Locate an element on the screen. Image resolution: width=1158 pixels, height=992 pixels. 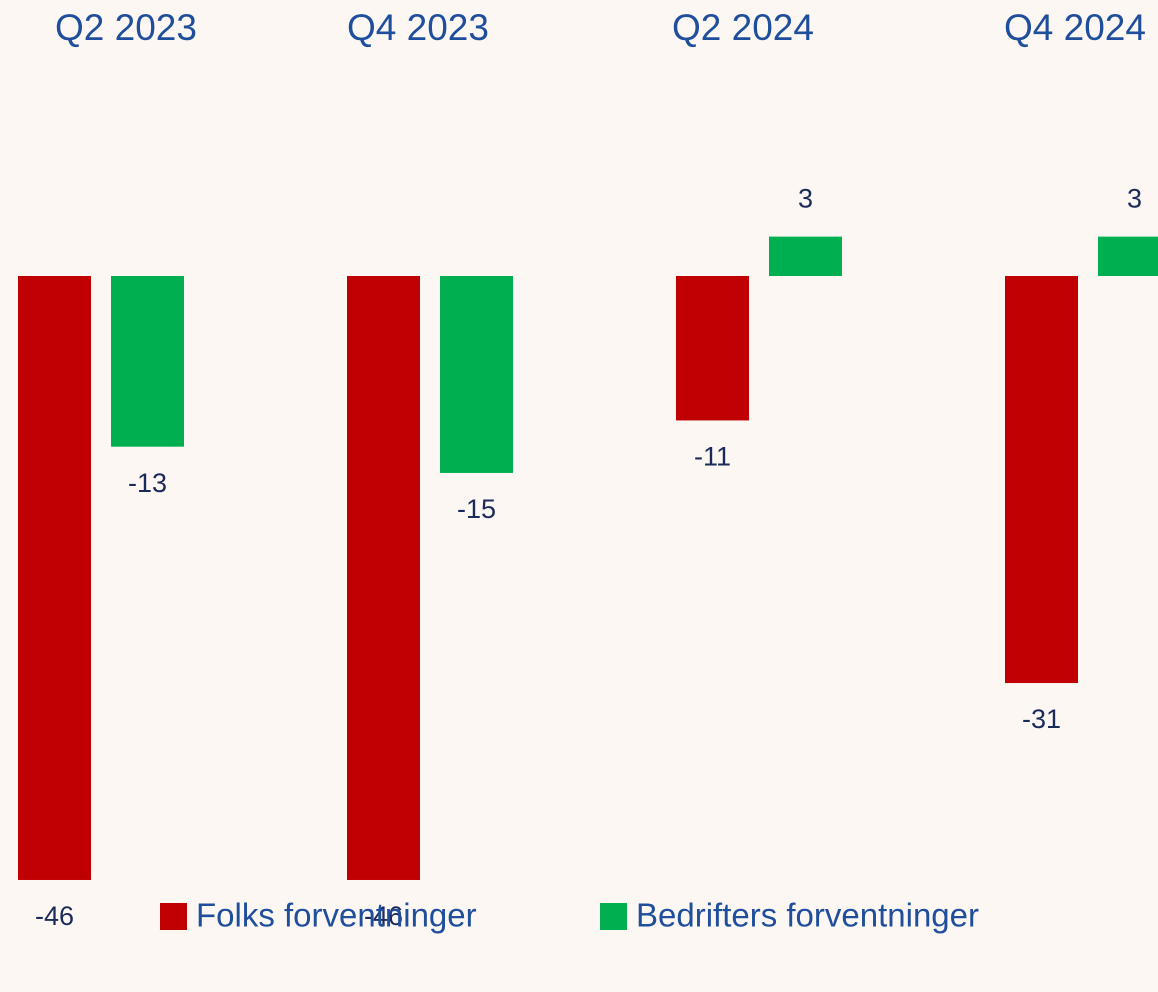
legend-label: Bedrifters forventninger is located at coordinates (807, 915).